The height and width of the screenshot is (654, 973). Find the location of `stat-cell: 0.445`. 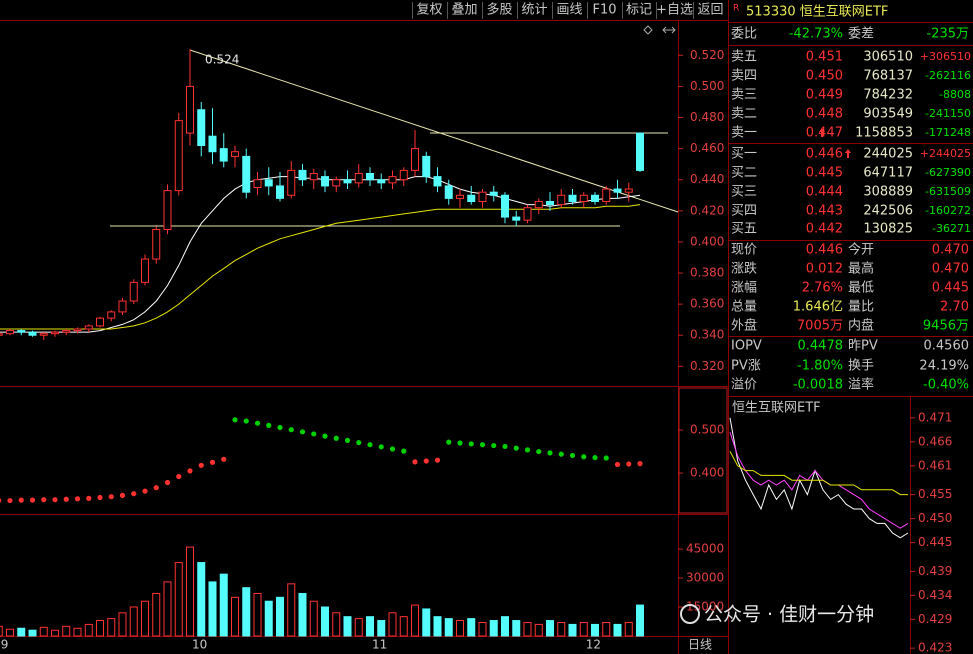

stat-cell: 0.445 is located at coordinates (950, 288).